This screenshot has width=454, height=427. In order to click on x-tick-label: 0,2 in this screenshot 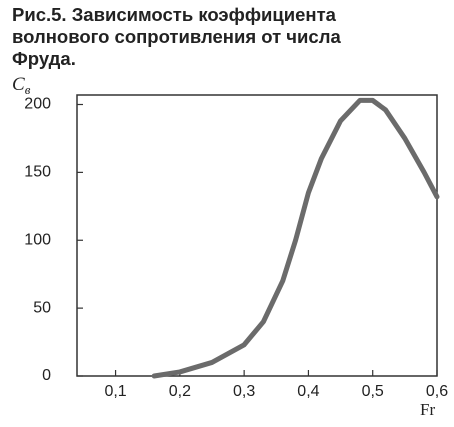, I will do `click(180, 391)`.